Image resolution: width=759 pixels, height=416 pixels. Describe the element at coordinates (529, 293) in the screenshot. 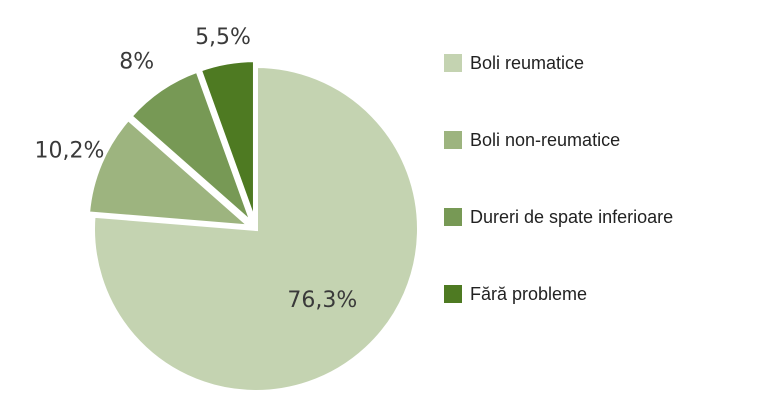

I see `legend-label: Fără probleme` at that location.